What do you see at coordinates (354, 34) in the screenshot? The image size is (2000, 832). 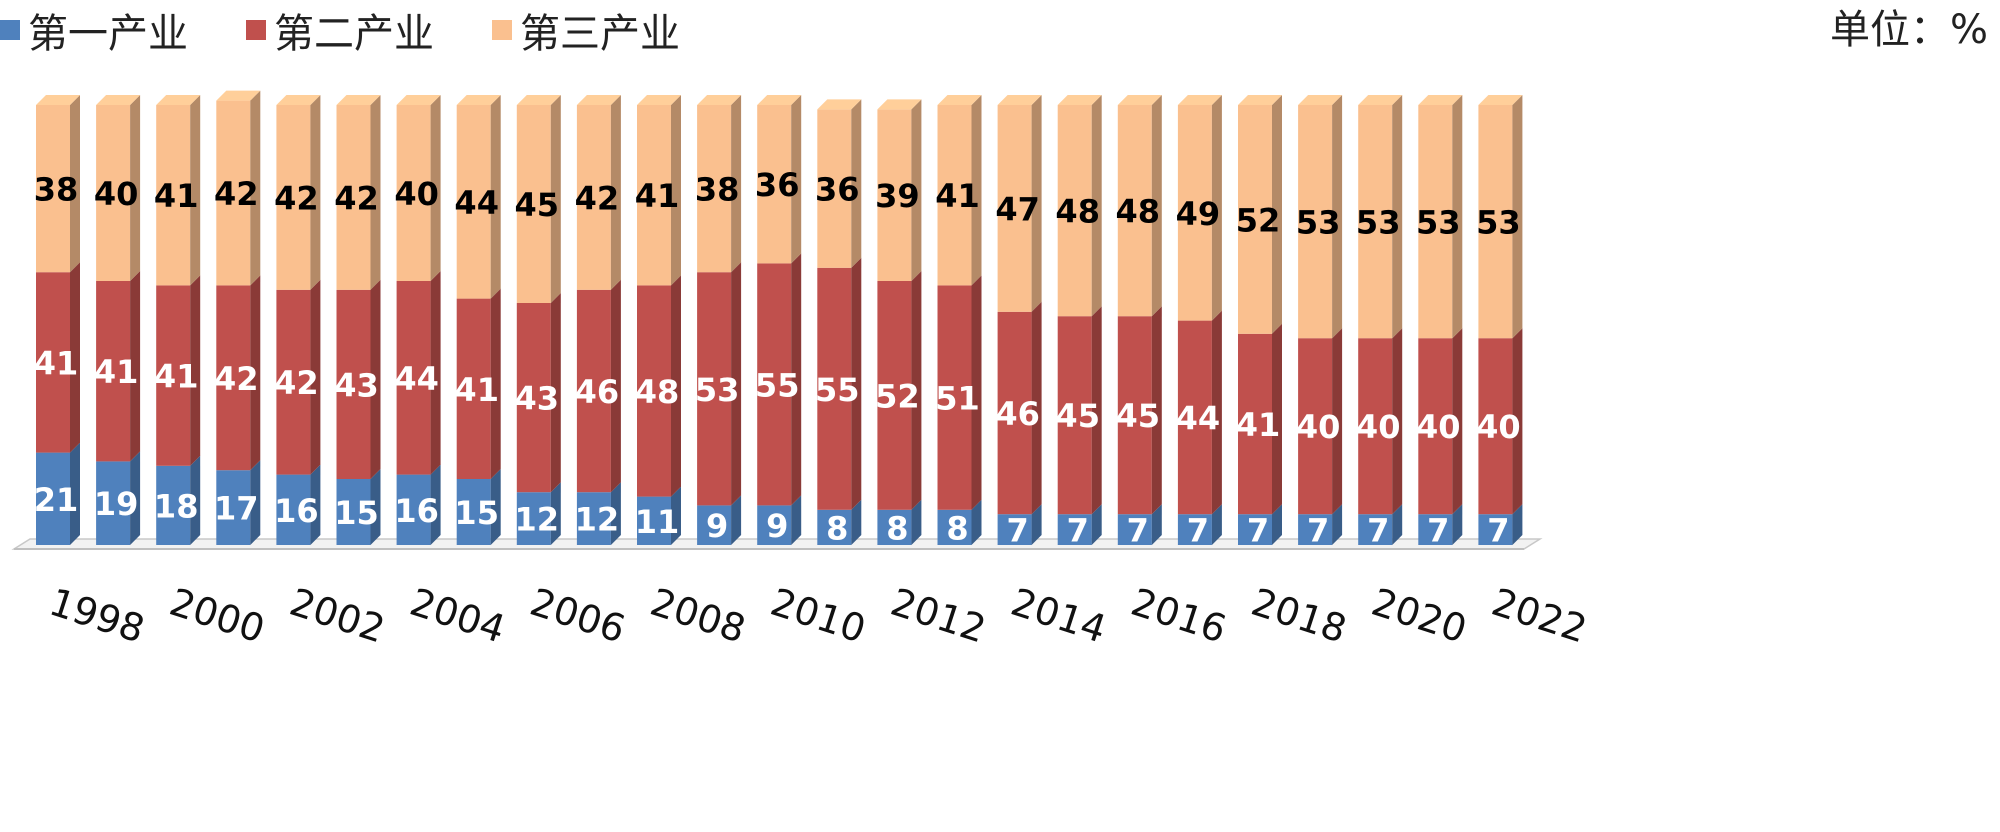 I see `legend-label-secondary: 第二产业` at bounding box center [354, 34].